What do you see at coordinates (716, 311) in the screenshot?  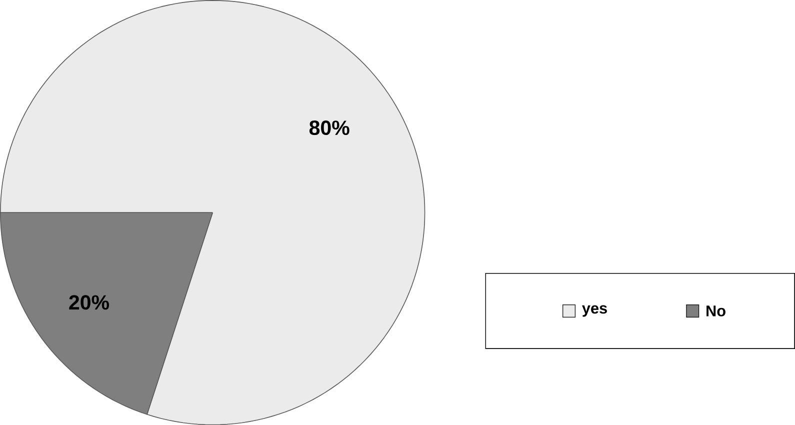 I see `legend-label: No` at bounding box center [716, 311].